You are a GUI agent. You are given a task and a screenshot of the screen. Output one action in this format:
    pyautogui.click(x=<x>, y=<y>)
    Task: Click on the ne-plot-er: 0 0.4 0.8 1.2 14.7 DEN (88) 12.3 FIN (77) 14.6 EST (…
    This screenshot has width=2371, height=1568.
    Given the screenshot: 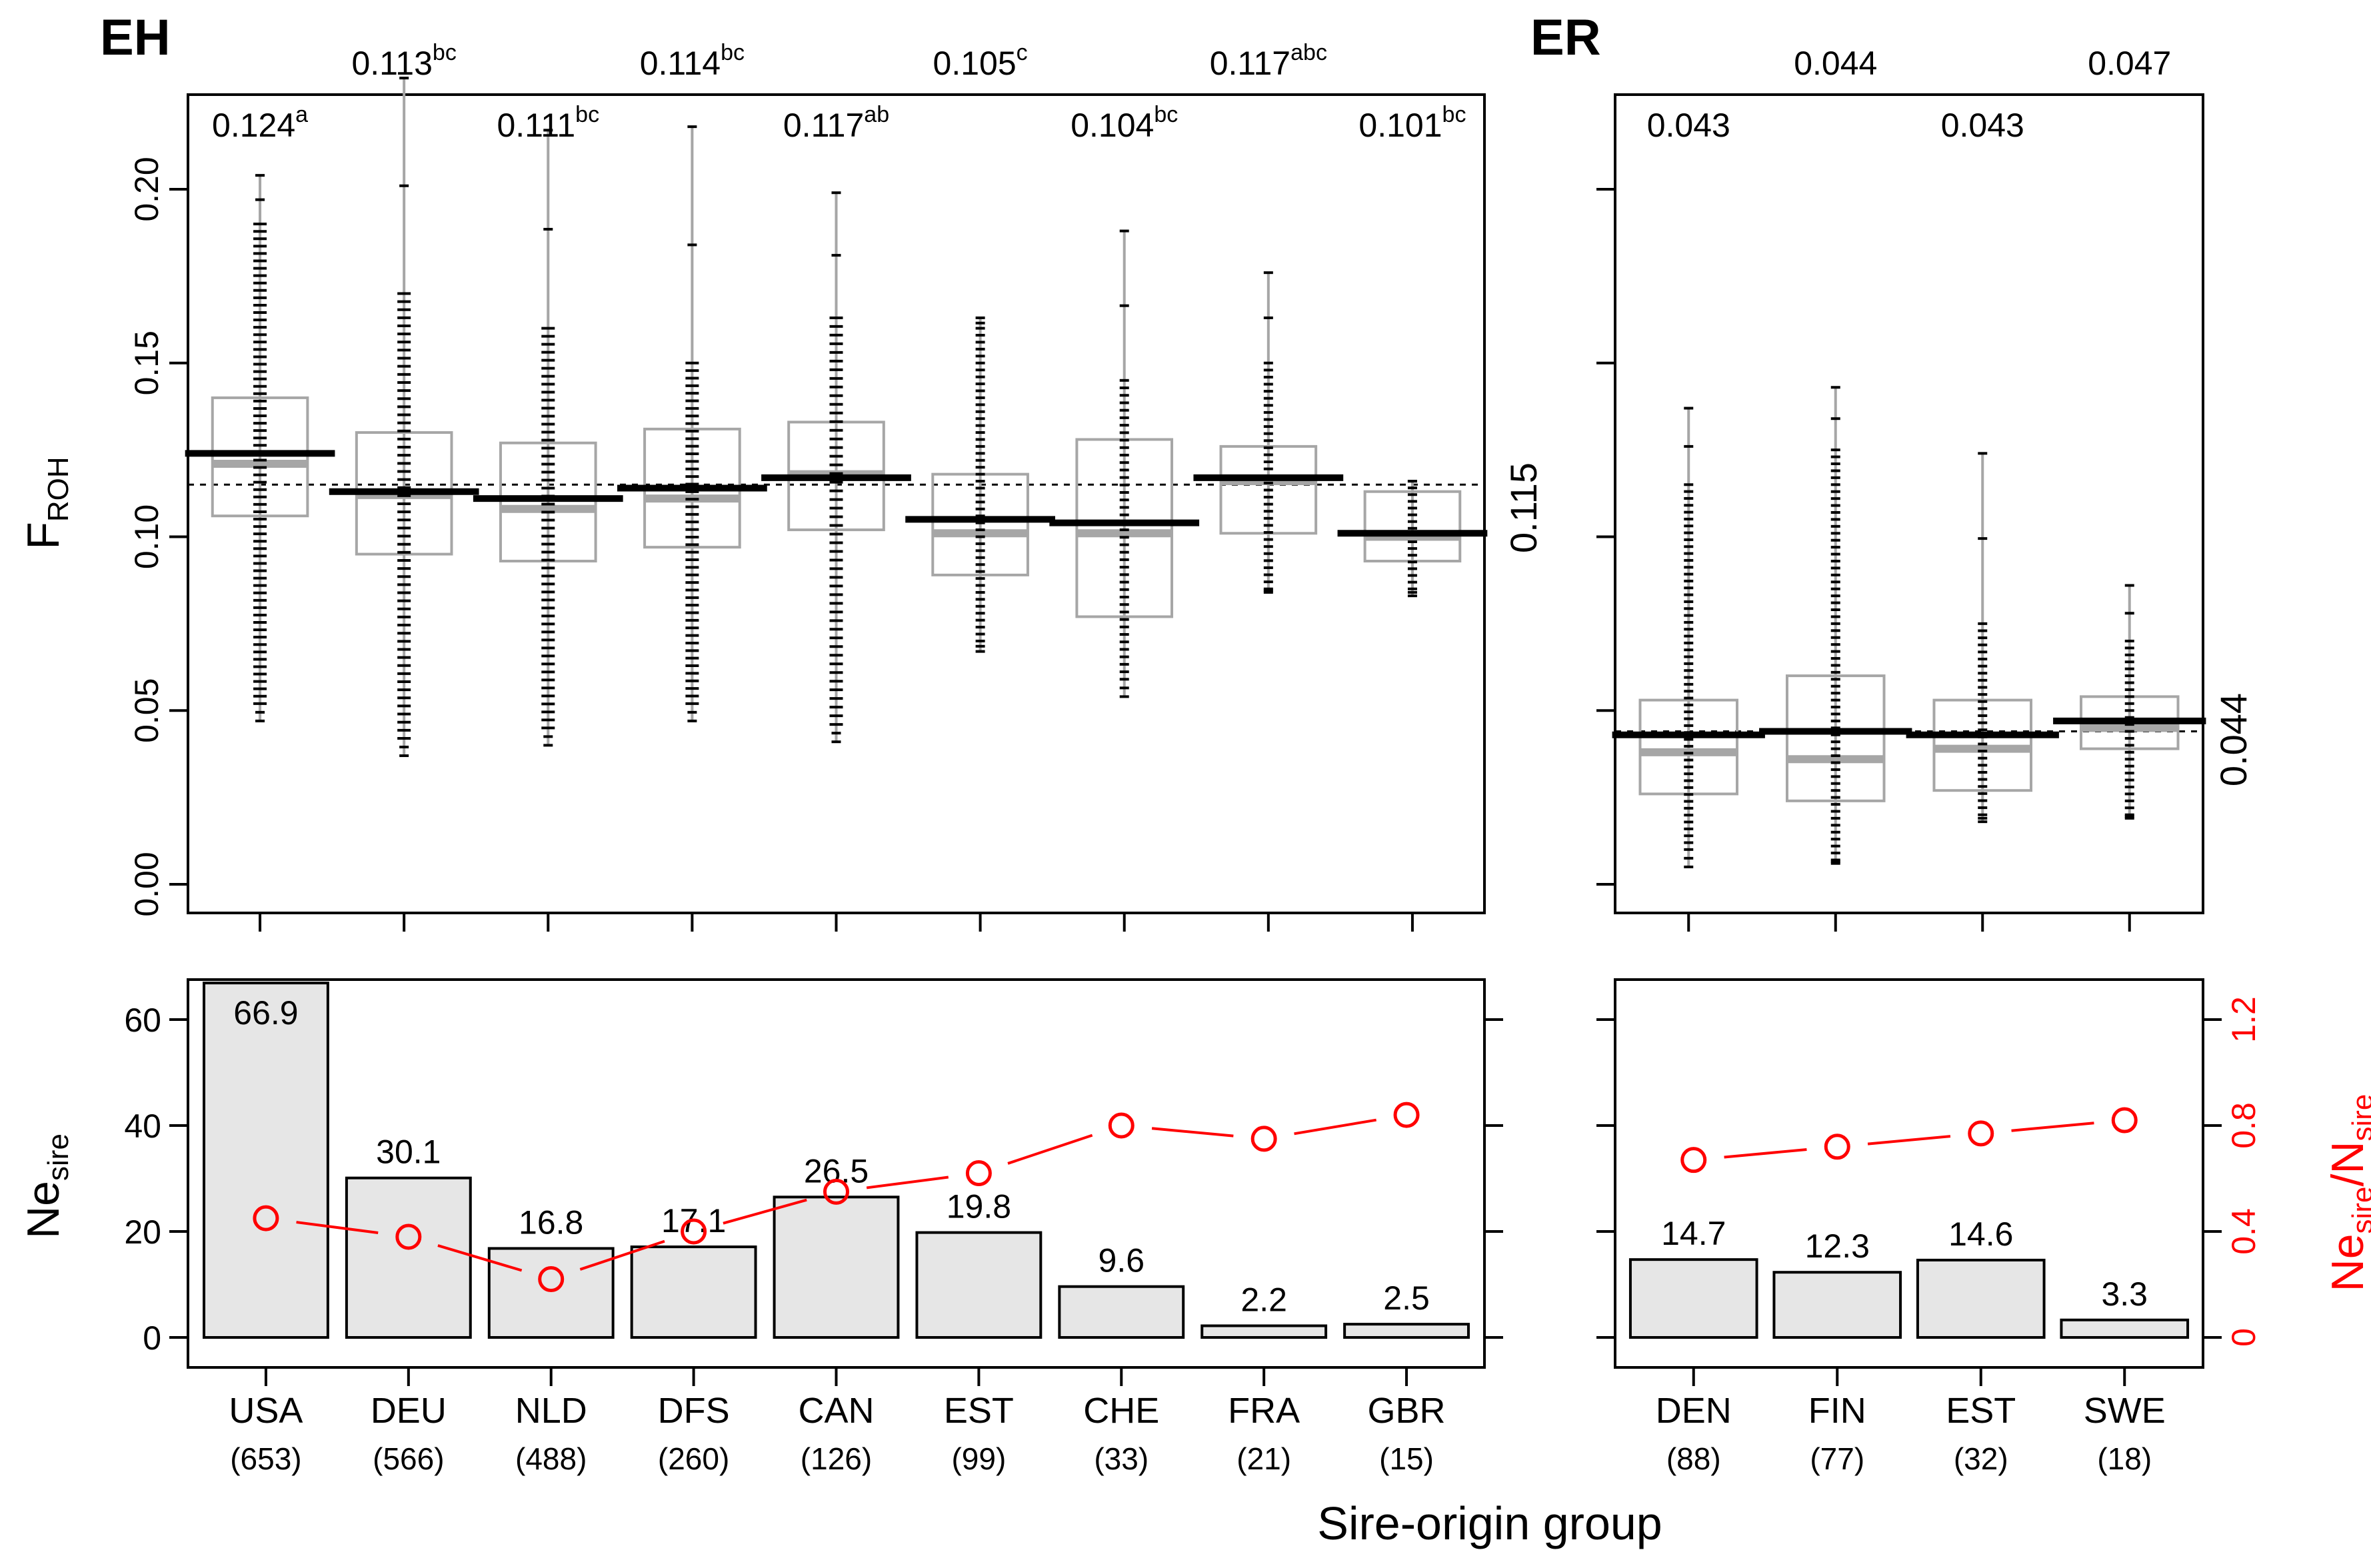 What is the action you would take?
    pyautogui.click(x=1929, y=1227)
    